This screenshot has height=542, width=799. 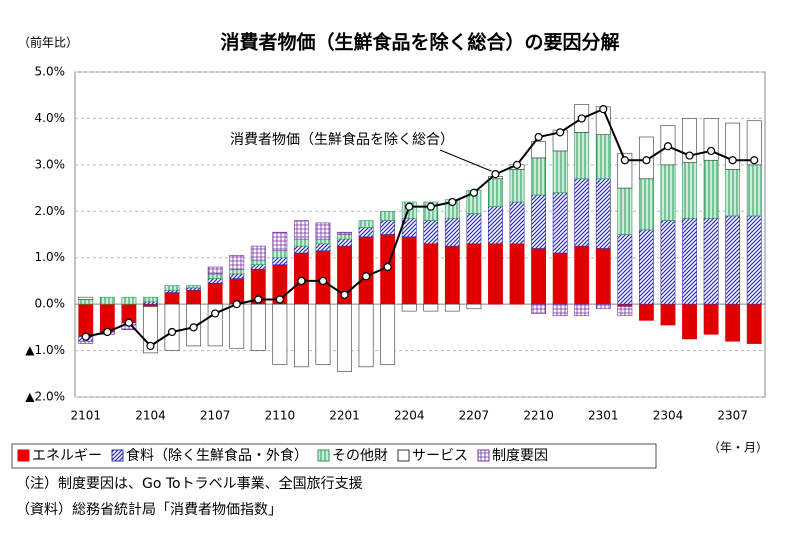 What do you see at coordinates (342, 139) in the screenshot?
I see `line-annotation: 消費者物価（生鮮食品を除く総合）` at bounding box center [342, 139].